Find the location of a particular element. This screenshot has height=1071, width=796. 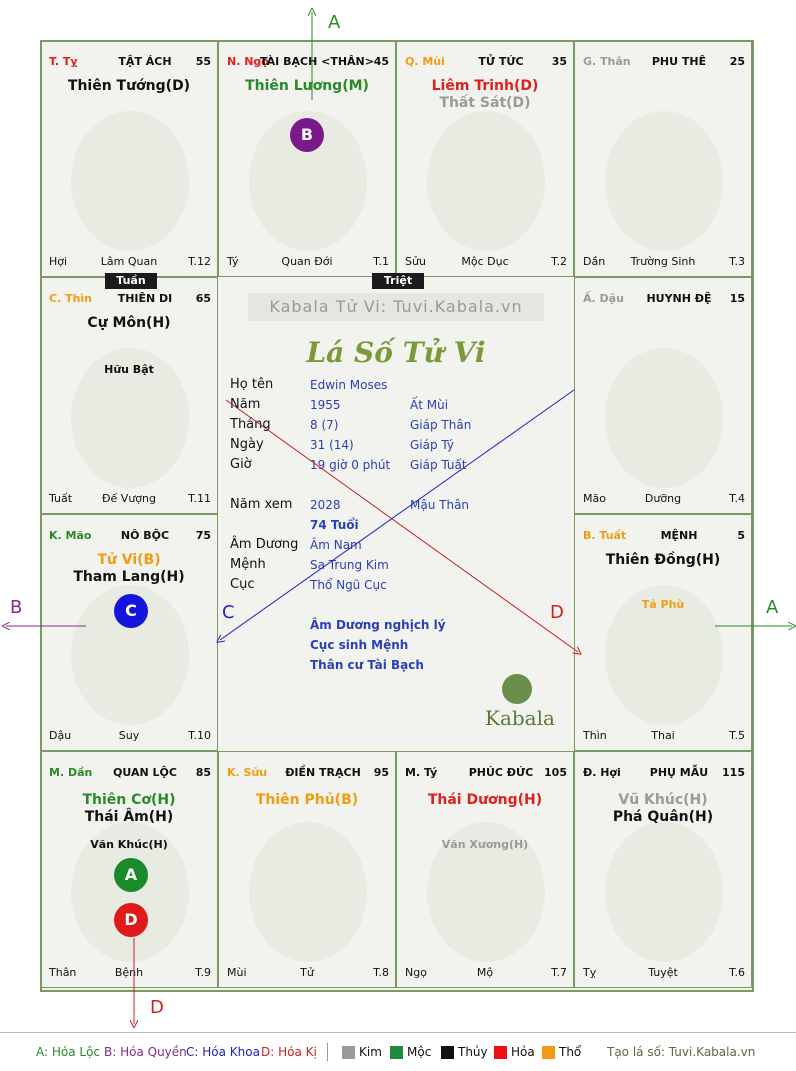

arrow-a-top-label: A is located at coordinates (334, 22).